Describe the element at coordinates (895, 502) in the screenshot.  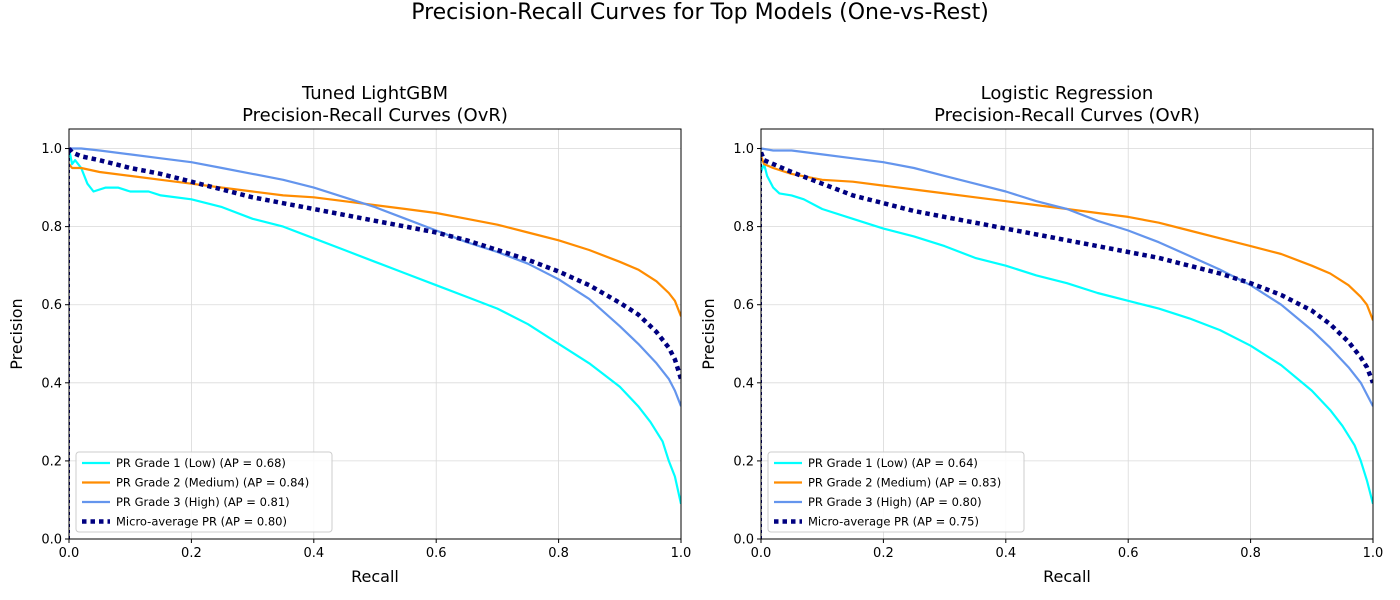
I see `legend-label-3: PR Grade 3 (High) (AP = 0.80)` at that location.